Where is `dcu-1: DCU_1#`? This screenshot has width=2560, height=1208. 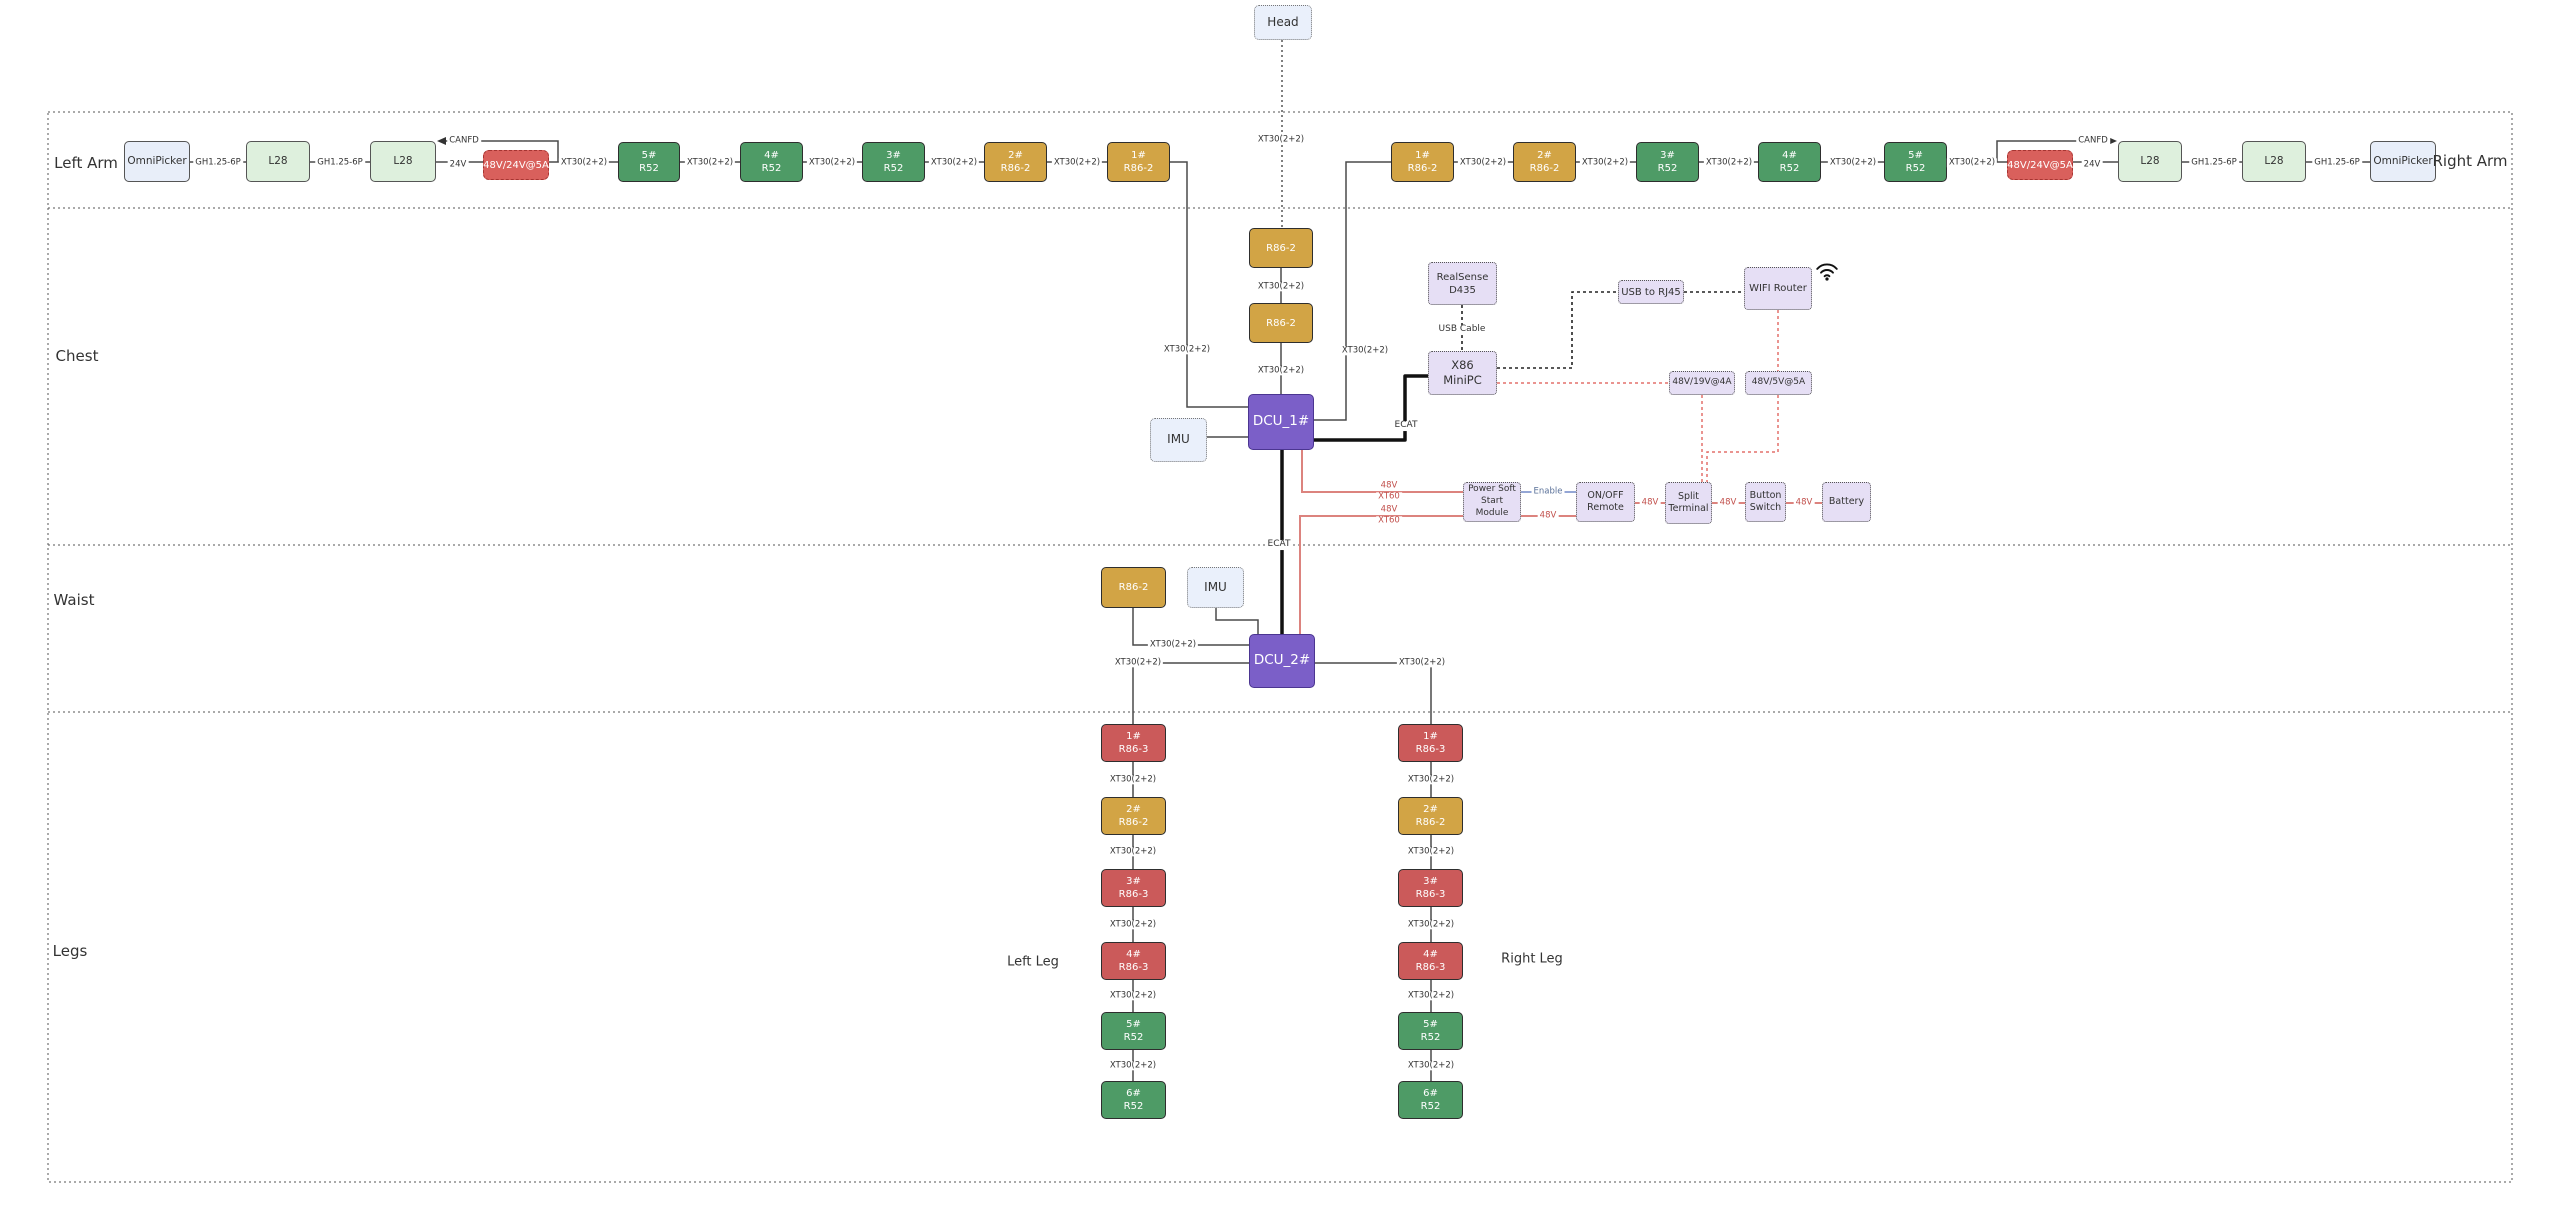 dcu-1: DCU_1# is located at coordinates (1281, 422).